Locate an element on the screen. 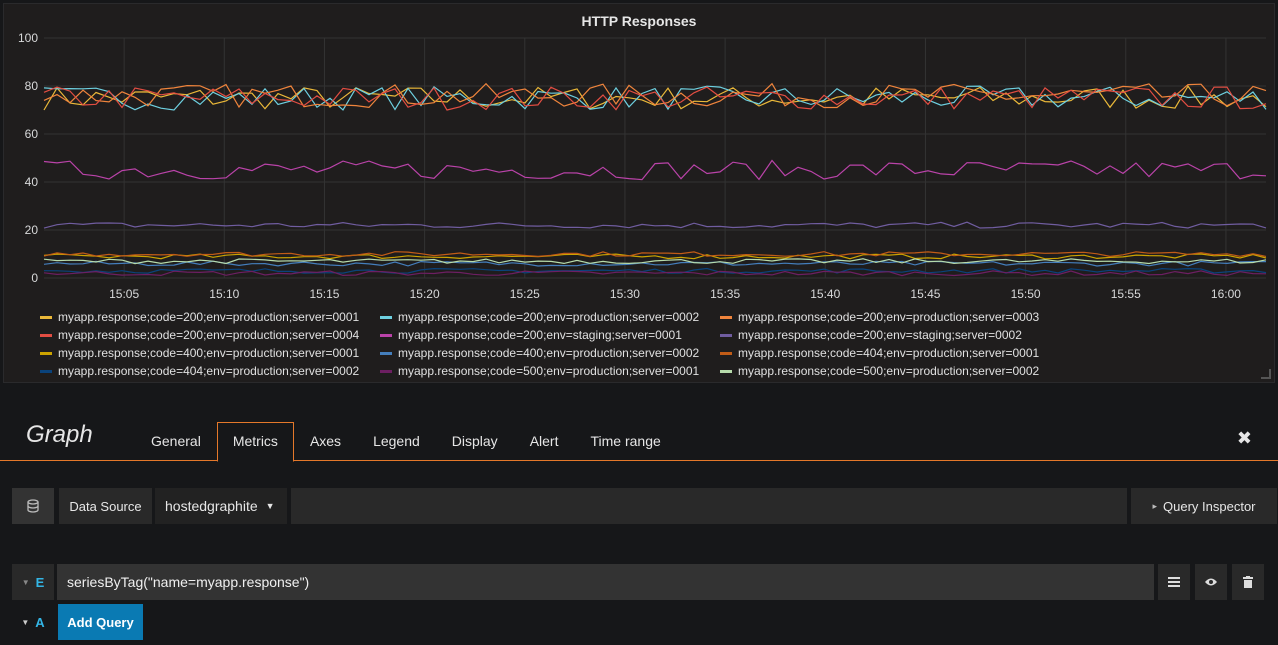 Image resolution: width=1278 pixels, height=645 pixels. query-expression-input: seriesByTag("name=myapp.response") is located at coordinates (605, 582).